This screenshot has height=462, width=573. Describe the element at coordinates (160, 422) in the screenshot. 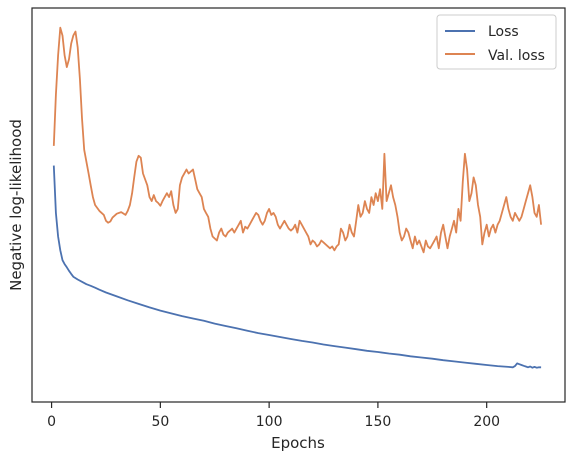

I see `x-tick-label: 50` at that location.